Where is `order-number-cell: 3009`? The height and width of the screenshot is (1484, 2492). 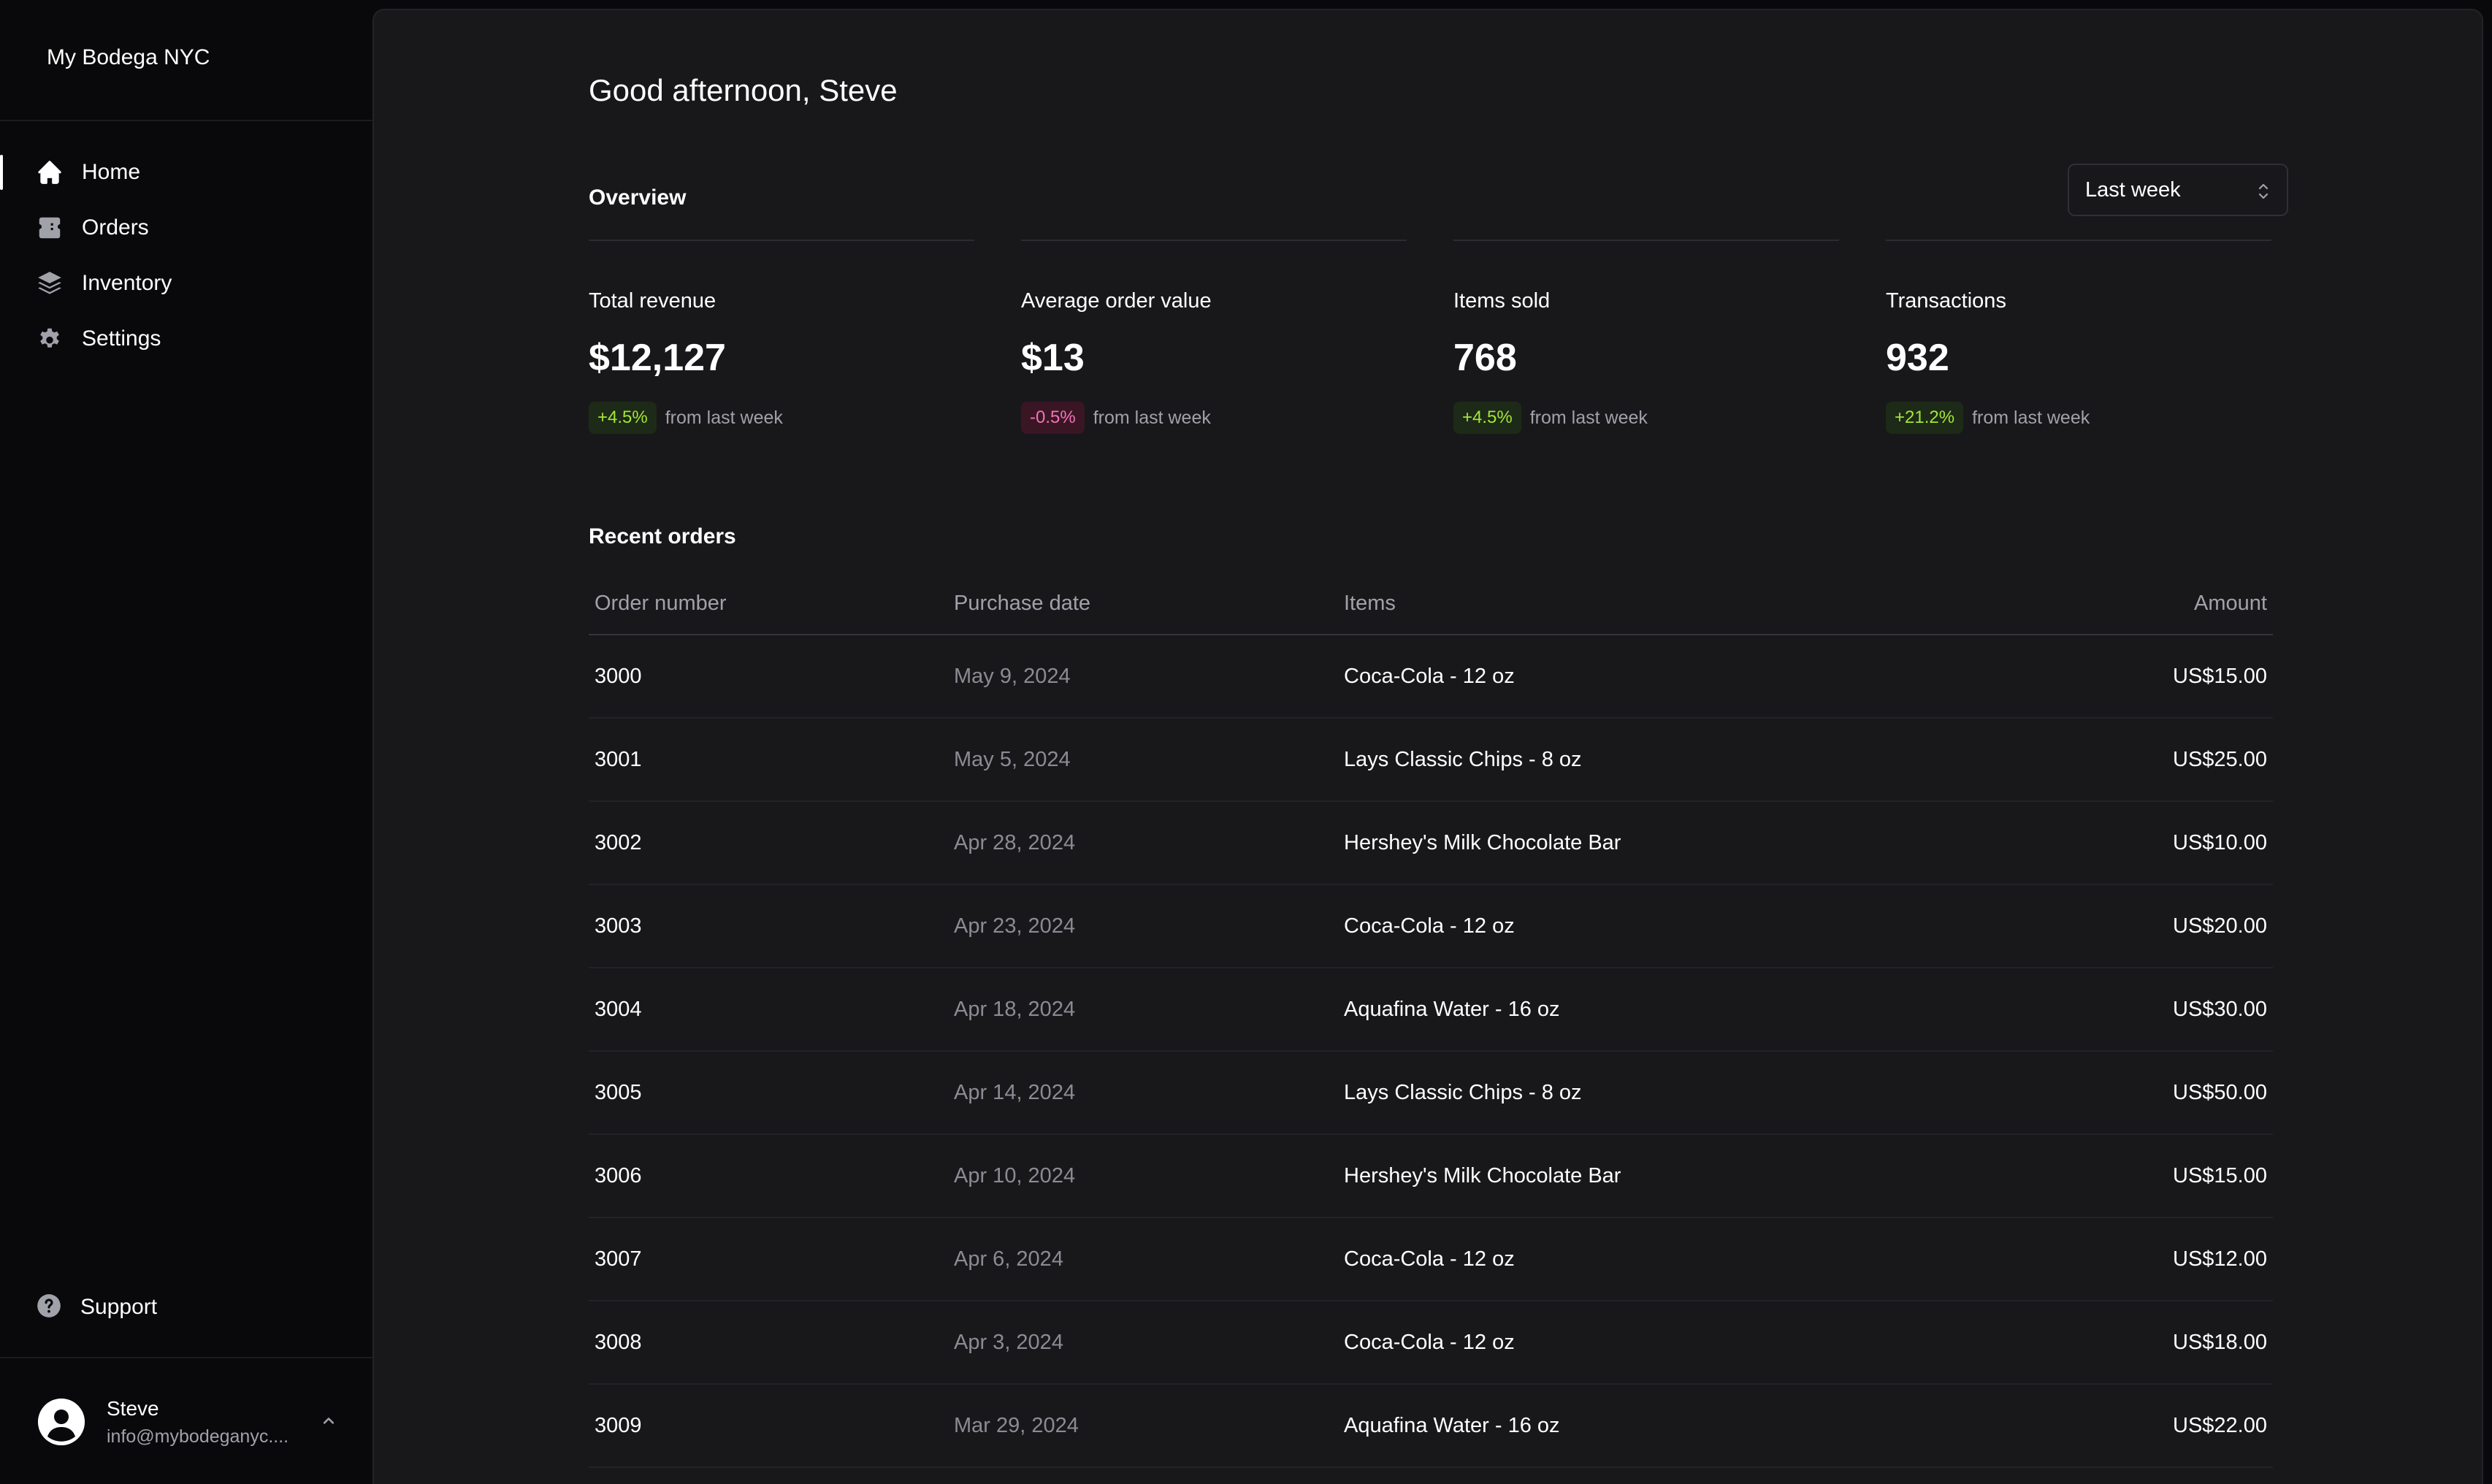 order-number-cell: 3009 is located at coordinates (618, 1425).